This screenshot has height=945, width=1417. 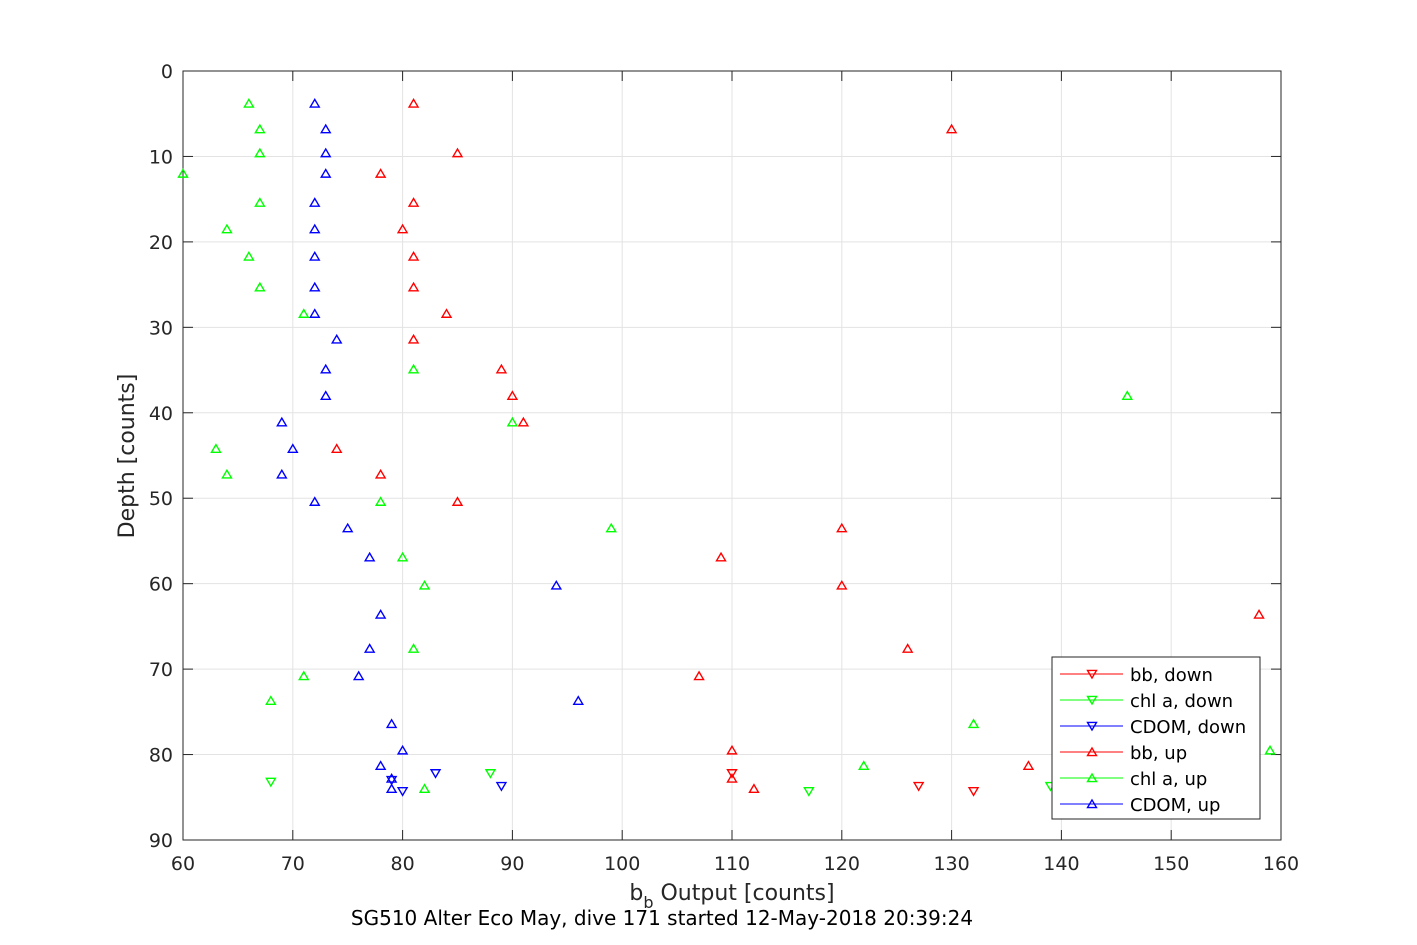 What do you see at coordinates (161, 414) in the screenshot?
I see `y-tick-label: 40` at bounding box center [161, 414].